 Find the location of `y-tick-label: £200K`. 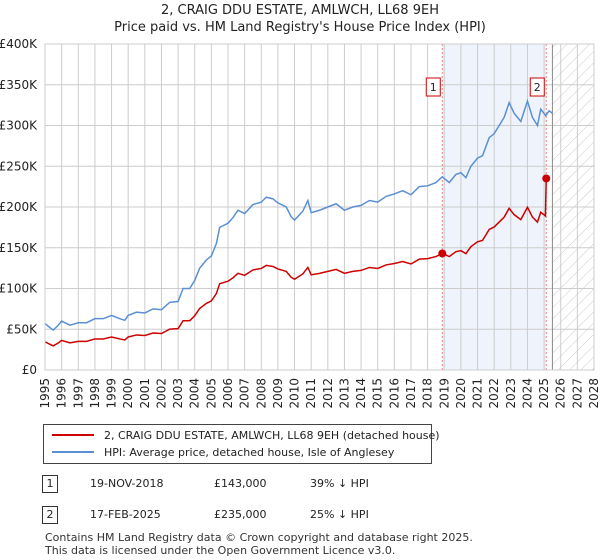

y-tick-label: £200K is located at coordinates (19, 207).